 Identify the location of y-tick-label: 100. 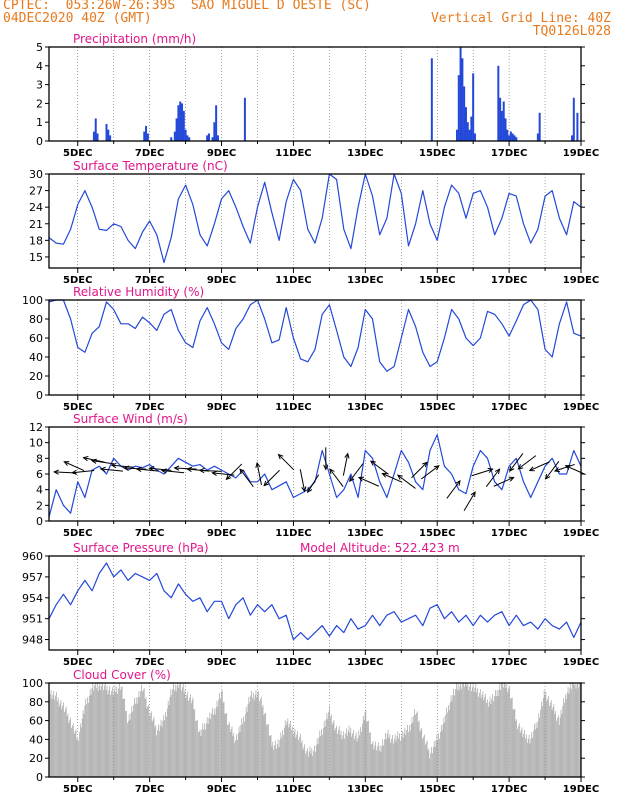
(32, 683).